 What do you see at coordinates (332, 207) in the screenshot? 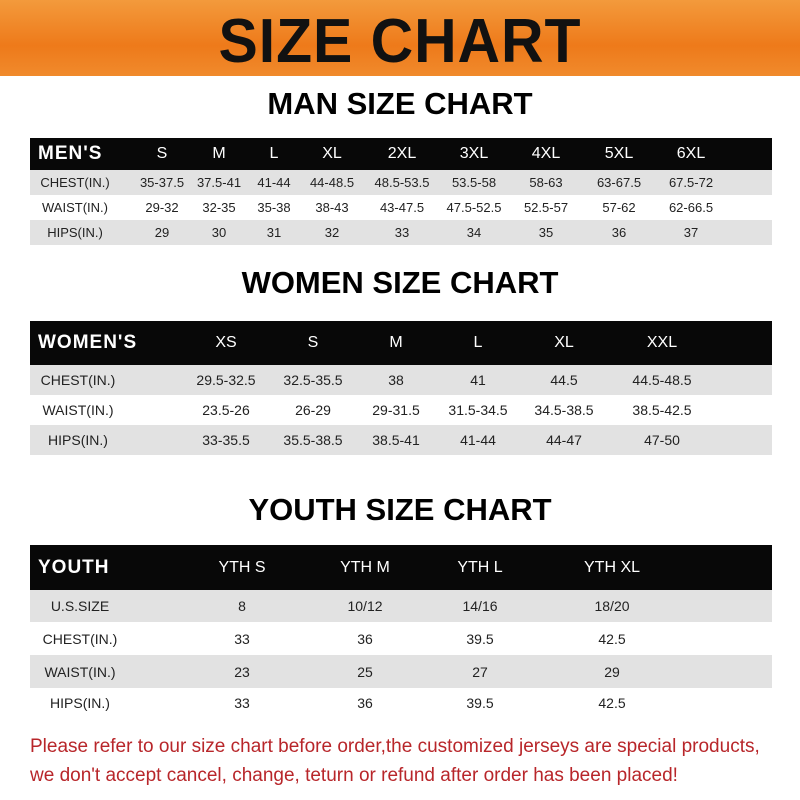
I see `table-cell: 38-43` at bounding box center [332, 207].